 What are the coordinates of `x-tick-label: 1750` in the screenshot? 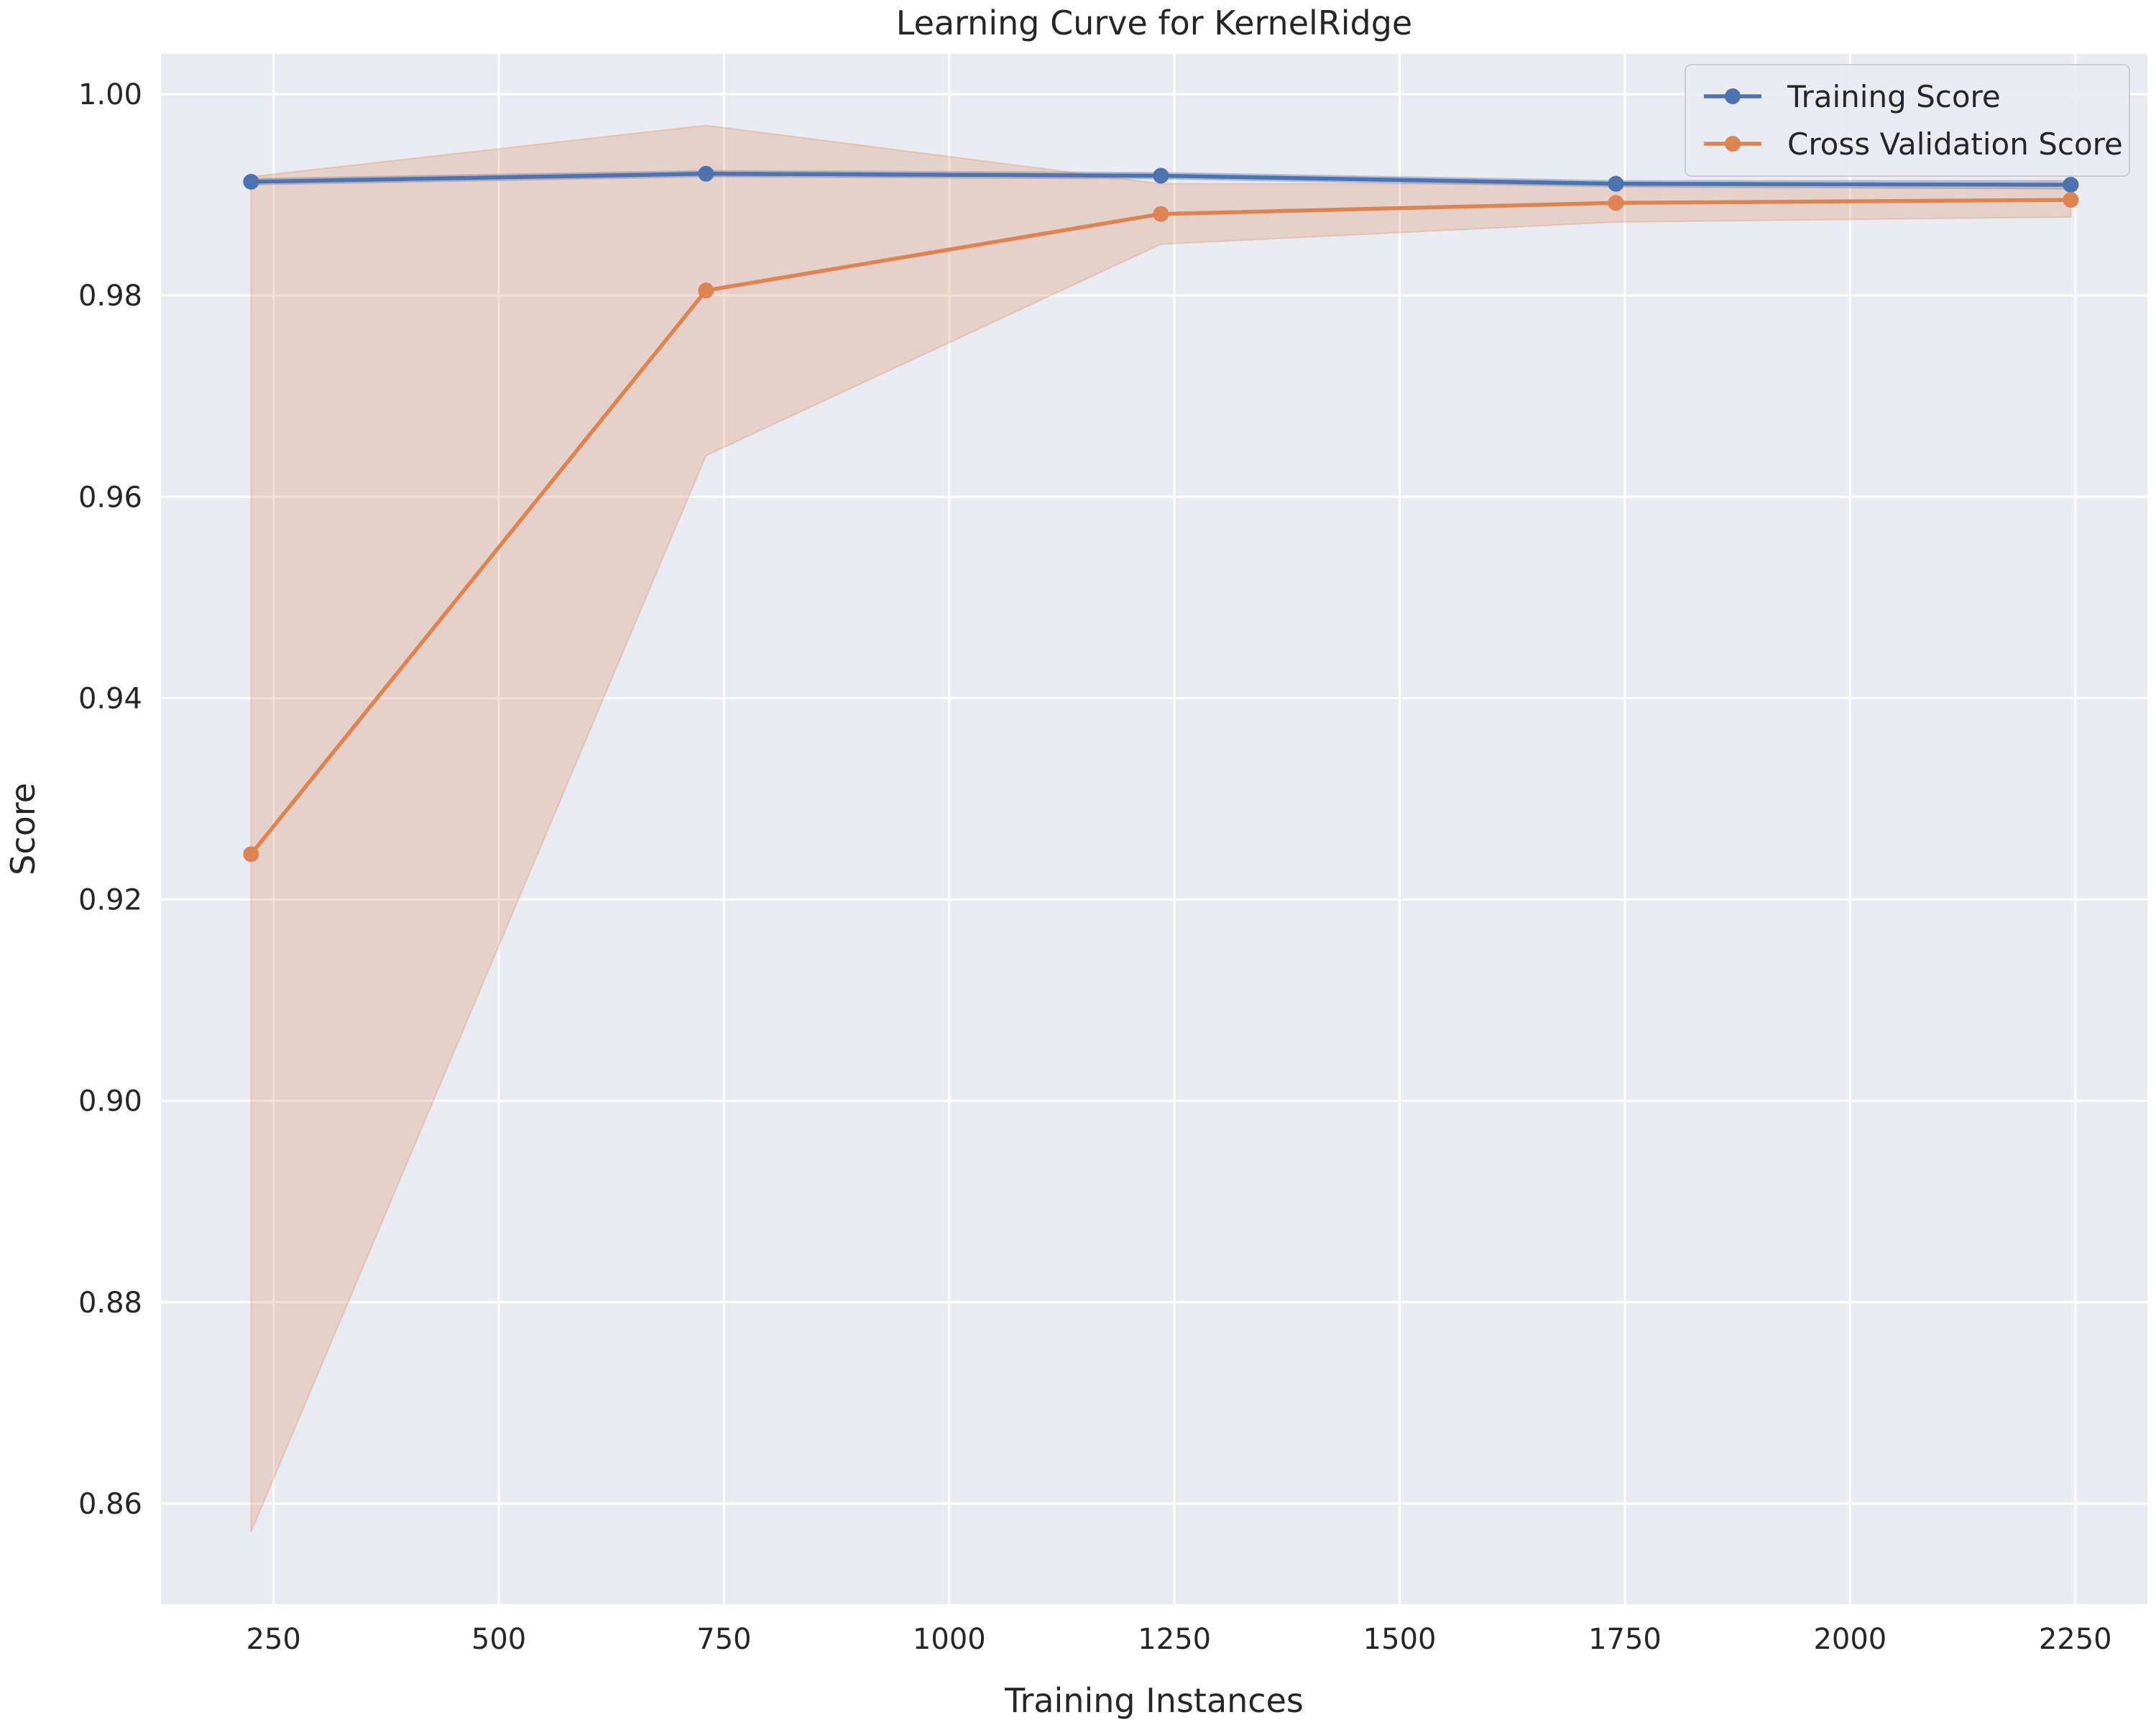 It's located at (1625, 1639).